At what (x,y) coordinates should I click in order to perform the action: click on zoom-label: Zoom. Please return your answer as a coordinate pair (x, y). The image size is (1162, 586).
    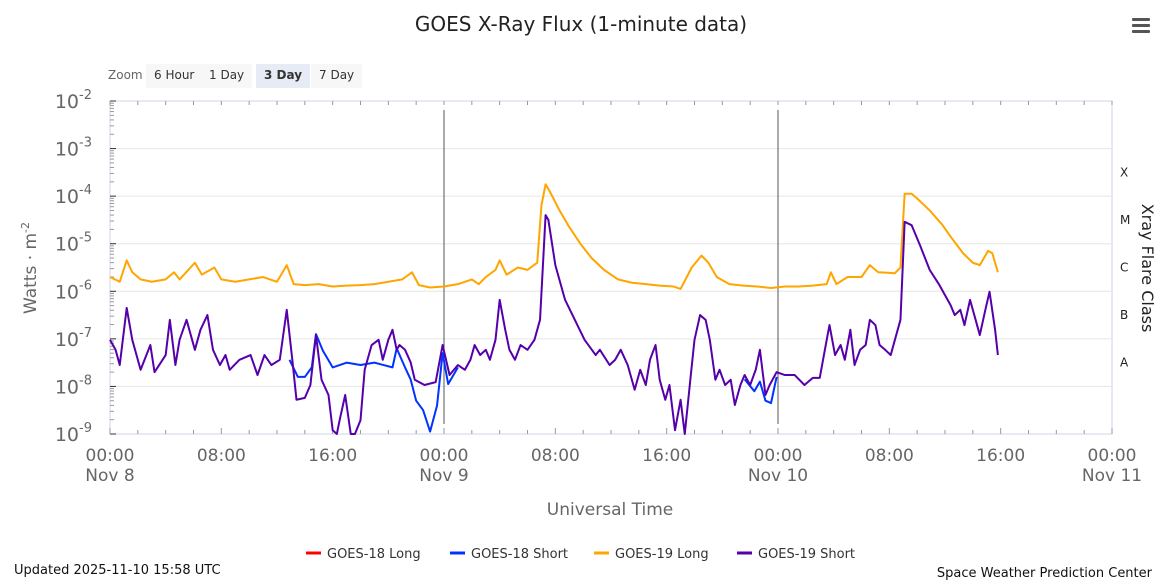
    Looking at the image, I should click on (125, 75).